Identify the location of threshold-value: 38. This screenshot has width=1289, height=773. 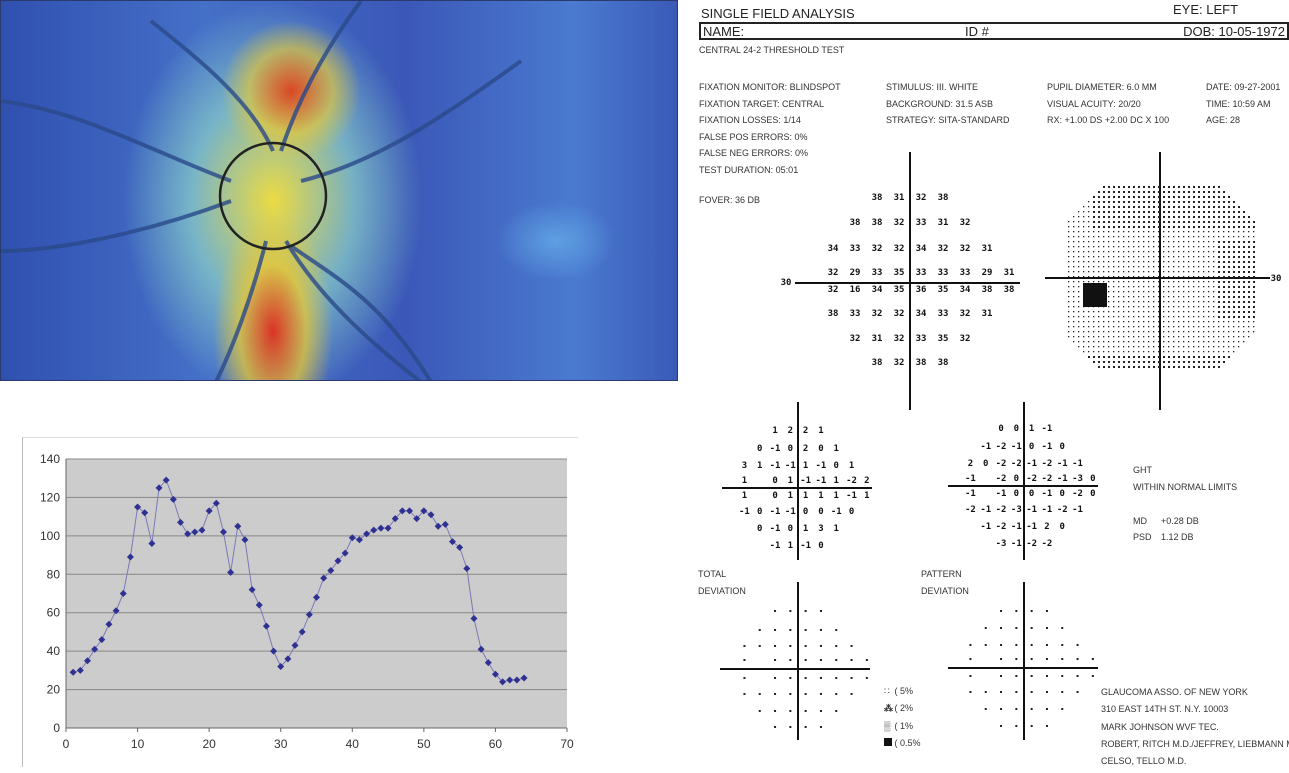
(943, 198).